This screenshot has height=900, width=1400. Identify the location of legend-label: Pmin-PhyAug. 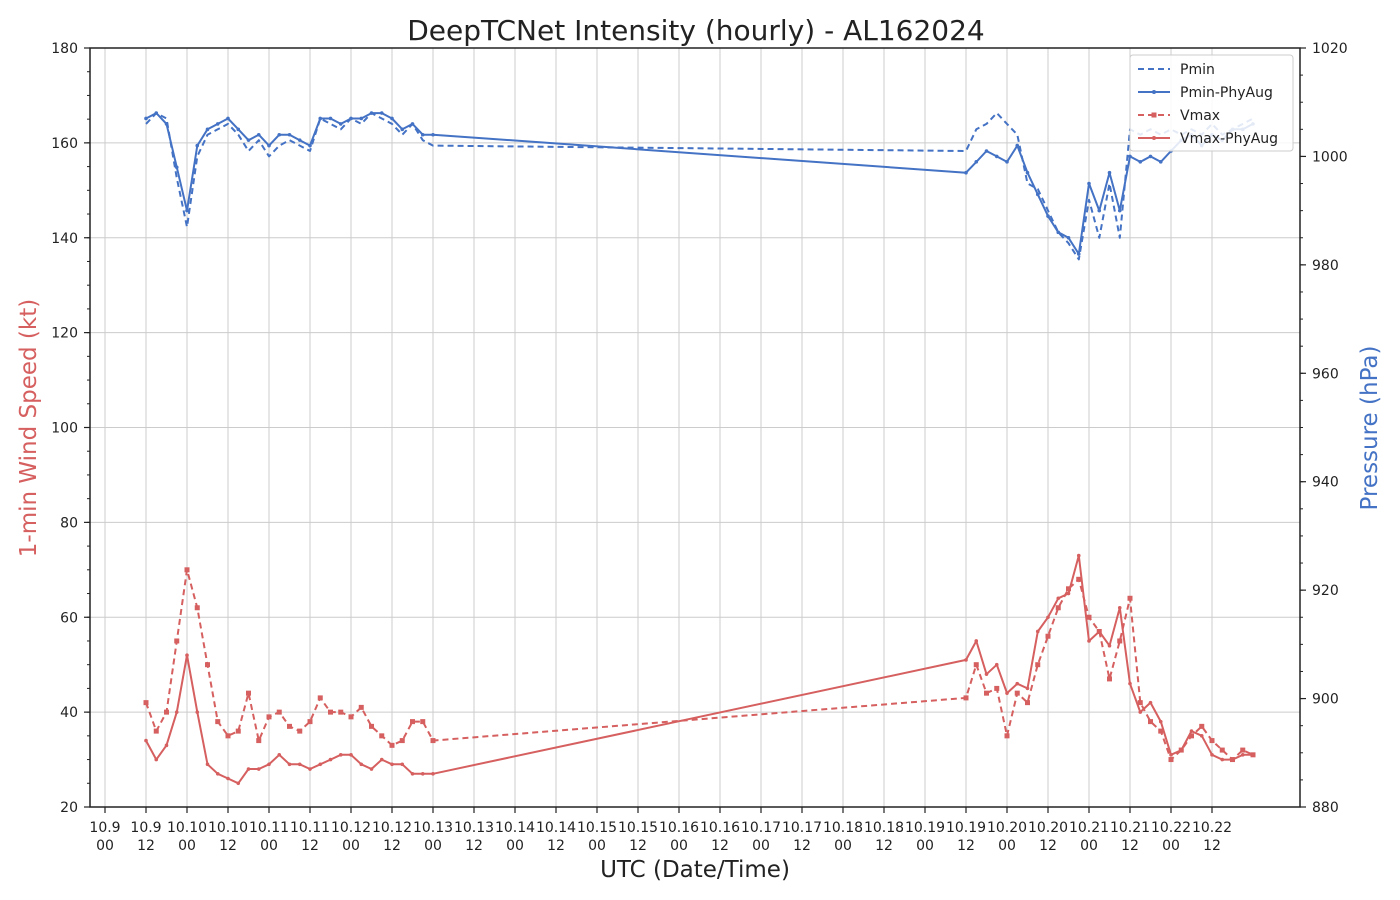
(1226, 93).